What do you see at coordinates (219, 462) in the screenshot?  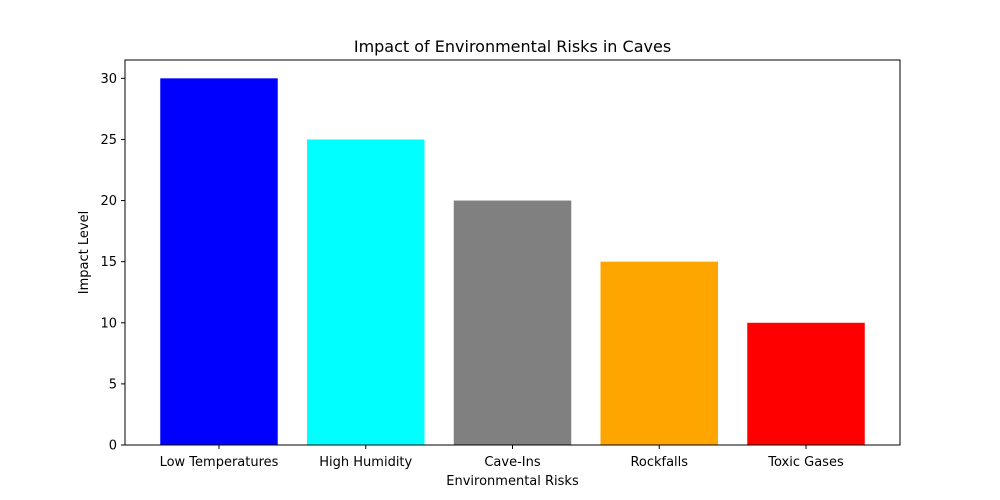 I see `x-tick-label: Low Temperatures` at bounding box center [219, 462].